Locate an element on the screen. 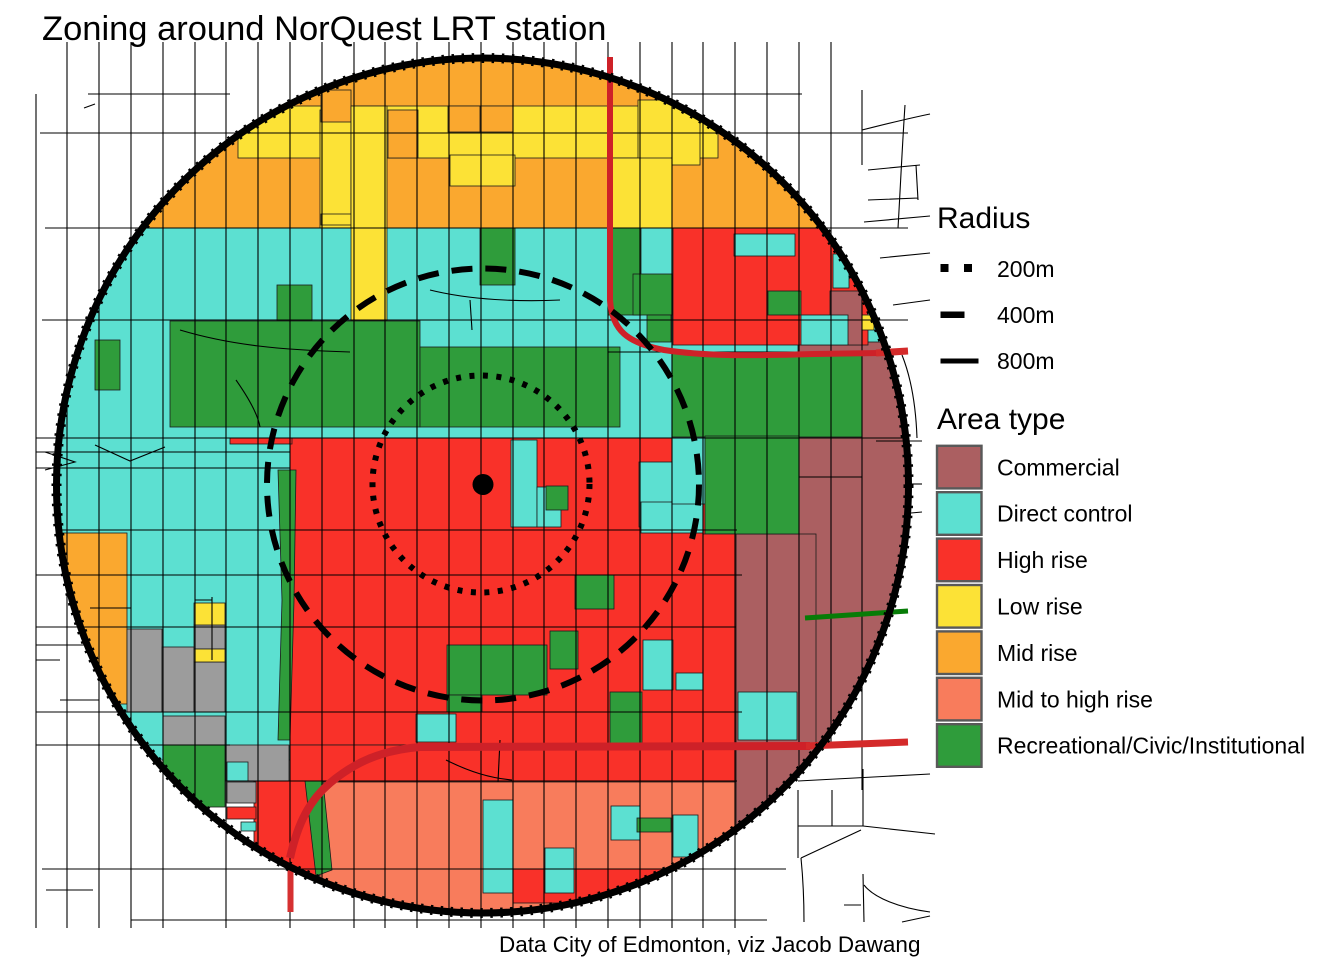 This screenshot has width=1344, height=960. svg-text:Data City of Edmonton, viz Jac: Data City of Edmonton, viz Jacob Dawang is located at coordinates (709, 944).